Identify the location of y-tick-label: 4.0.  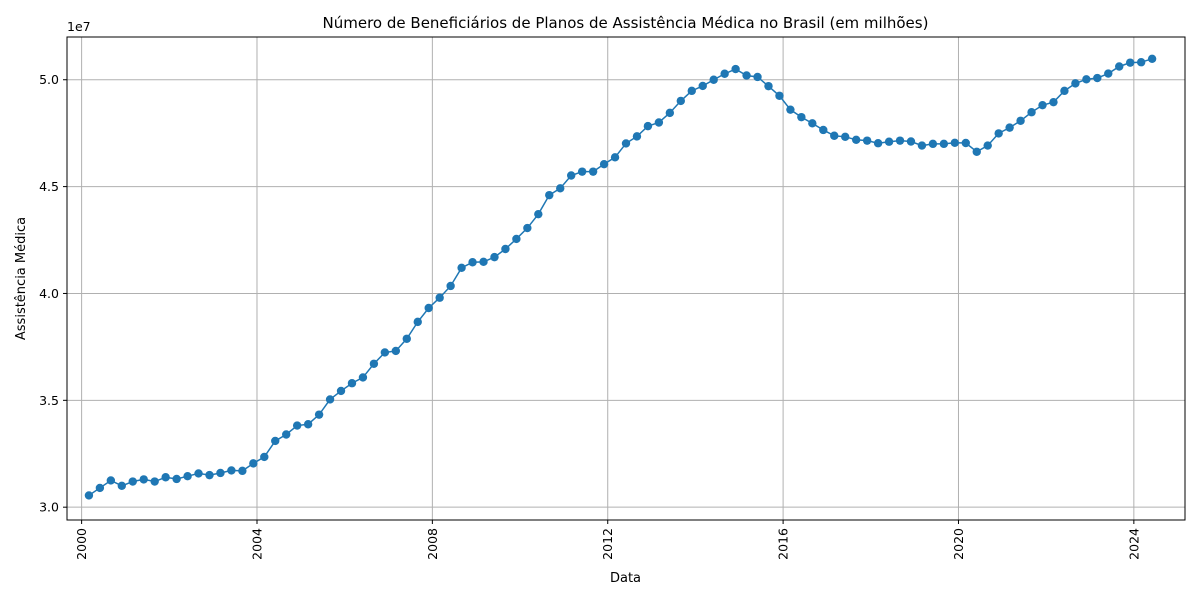
(49, 293).